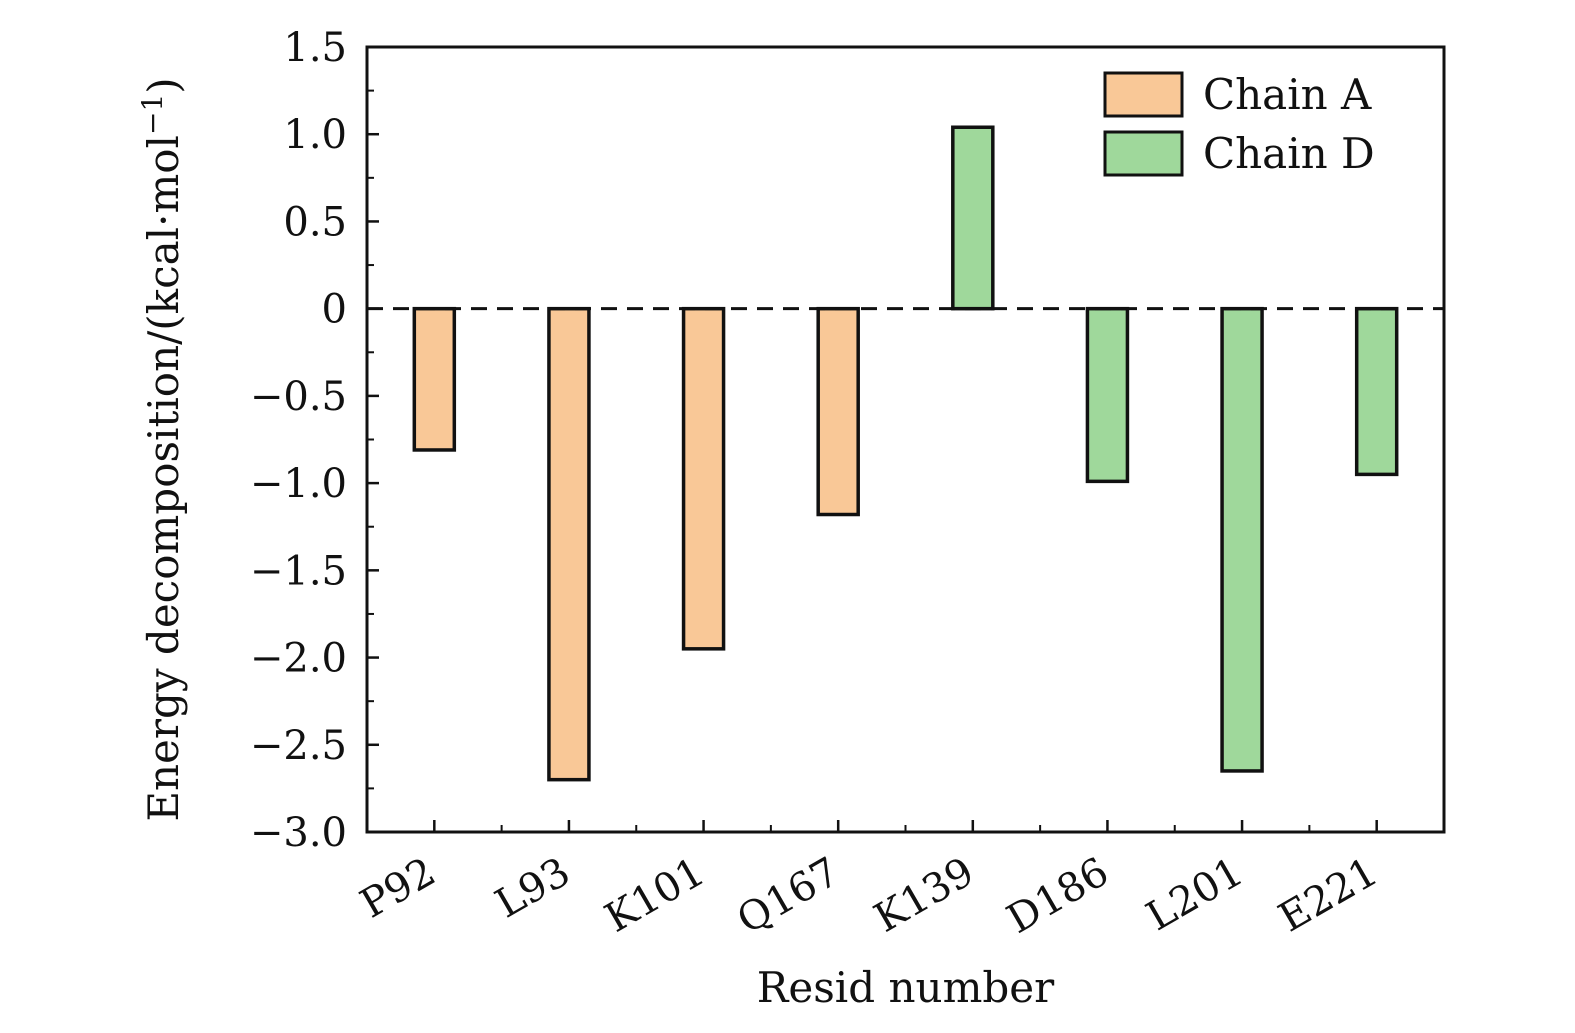  What do you see at coordinates (1058, 896) in the screenshot?
I see `x-tick-label: D186` at bounding box center [1058, 896].